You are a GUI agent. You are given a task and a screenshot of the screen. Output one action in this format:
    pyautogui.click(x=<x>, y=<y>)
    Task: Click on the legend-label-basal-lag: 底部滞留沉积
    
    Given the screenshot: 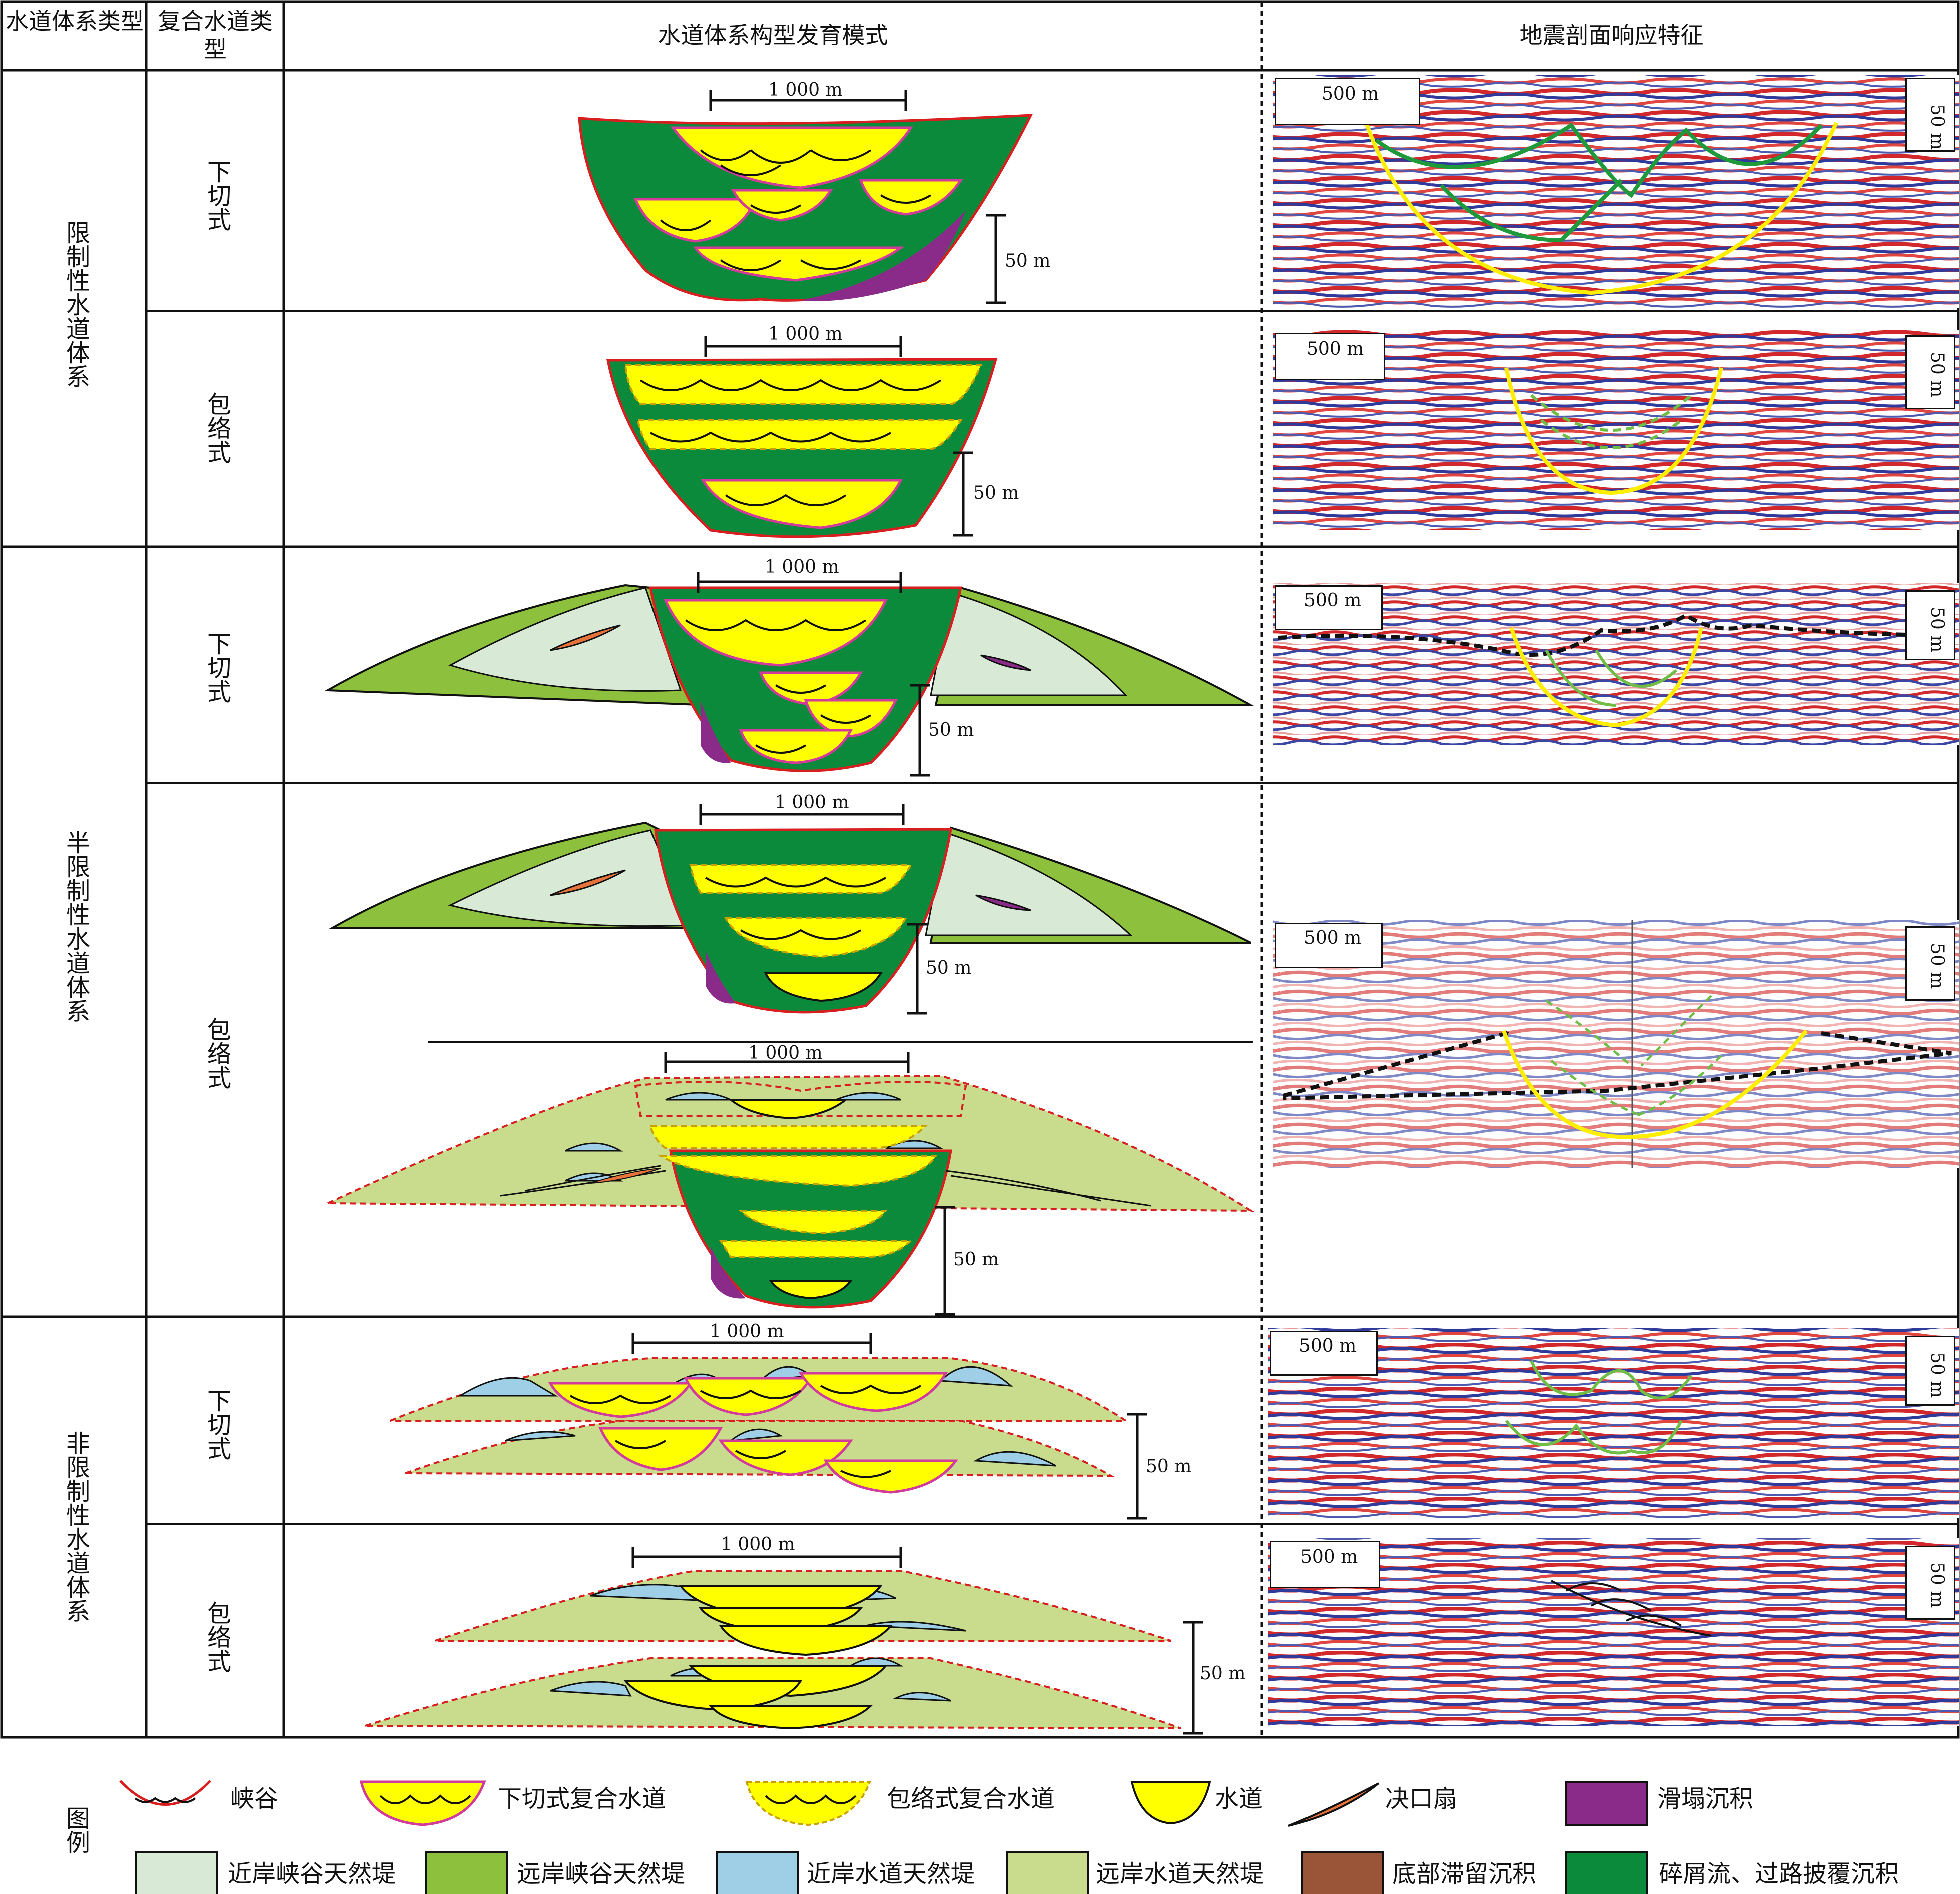 What is the action you would take?
    pyautogui.click(x=1465, y=1874)
    